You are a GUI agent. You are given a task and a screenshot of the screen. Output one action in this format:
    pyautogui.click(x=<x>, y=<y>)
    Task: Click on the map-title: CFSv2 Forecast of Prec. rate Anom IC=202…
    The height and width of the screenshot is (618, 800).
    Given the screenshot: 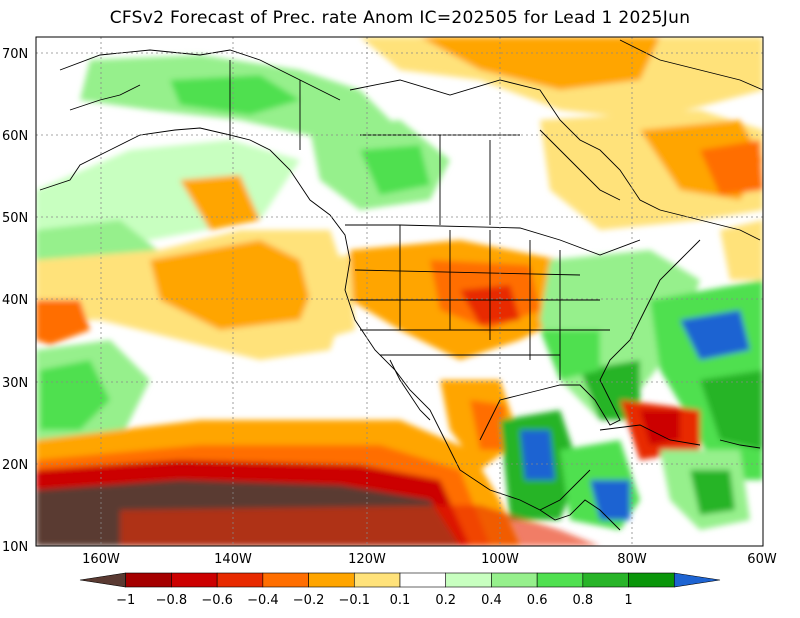 What is the action you would take?
    pyautogui.click(x=400, y=18)
    